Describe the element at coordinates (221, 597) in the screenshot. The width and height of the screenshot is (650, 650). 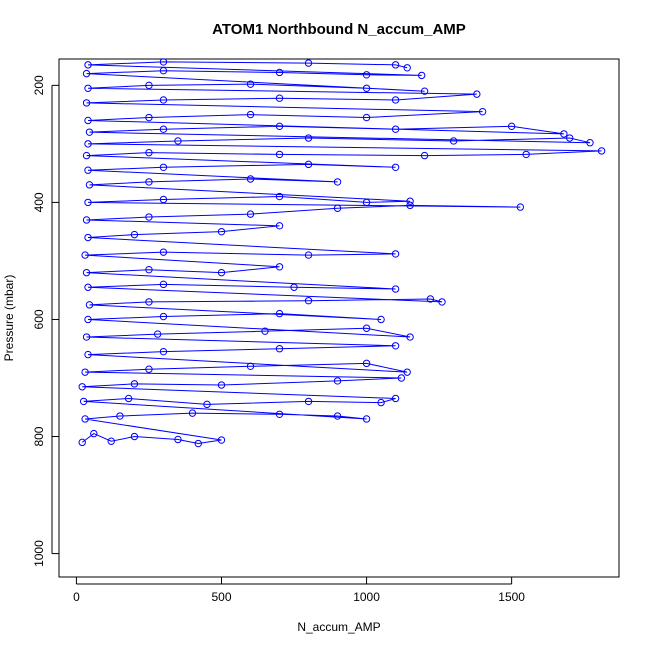
I see `x-tick-label: 500` at that location.